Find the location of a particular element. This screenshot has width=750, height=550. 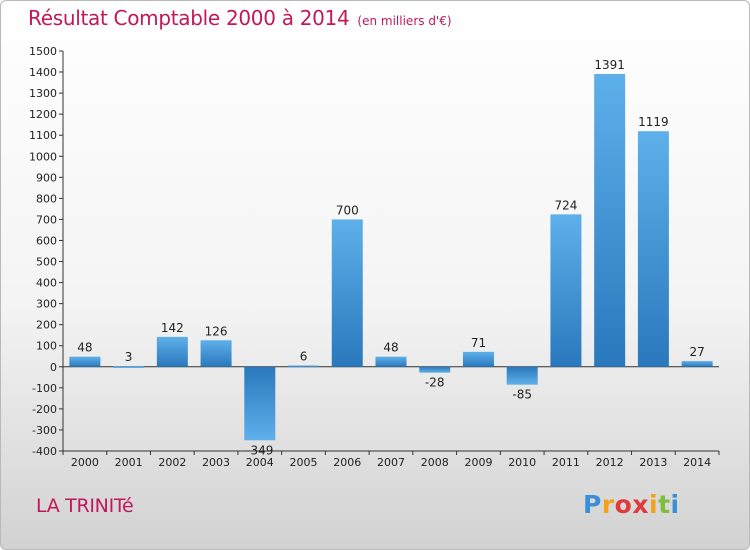

x-tick-label: 2000 is located at coordinates (85, 462).